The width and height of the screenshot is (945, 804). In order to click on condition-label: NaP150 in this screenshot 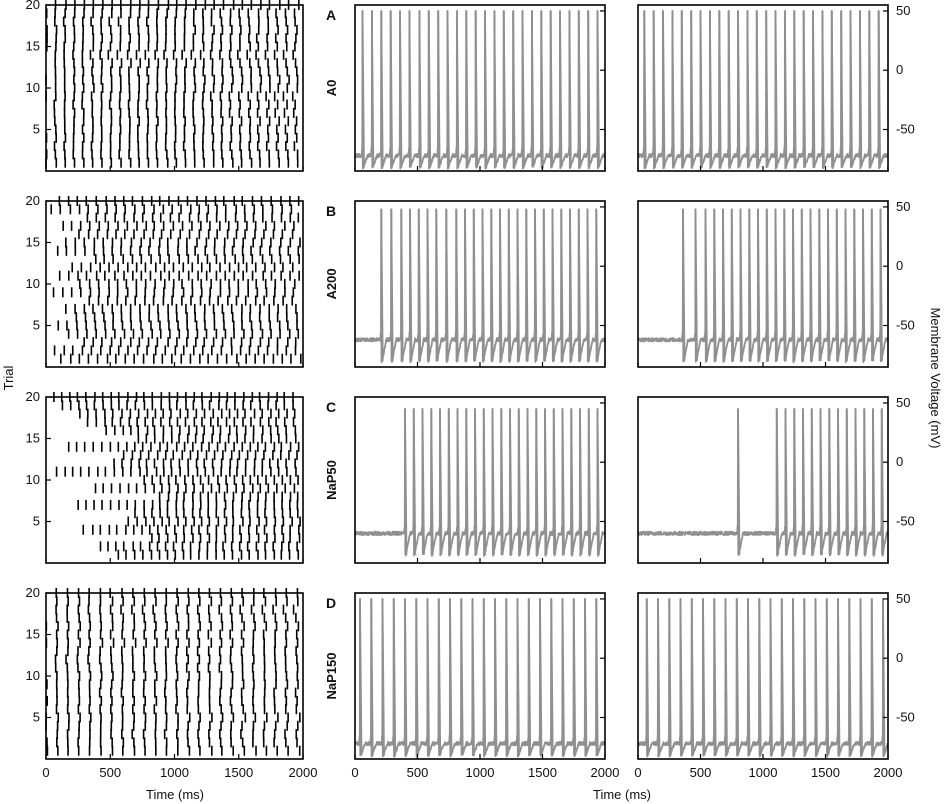, I will do `click(331, 676)`.